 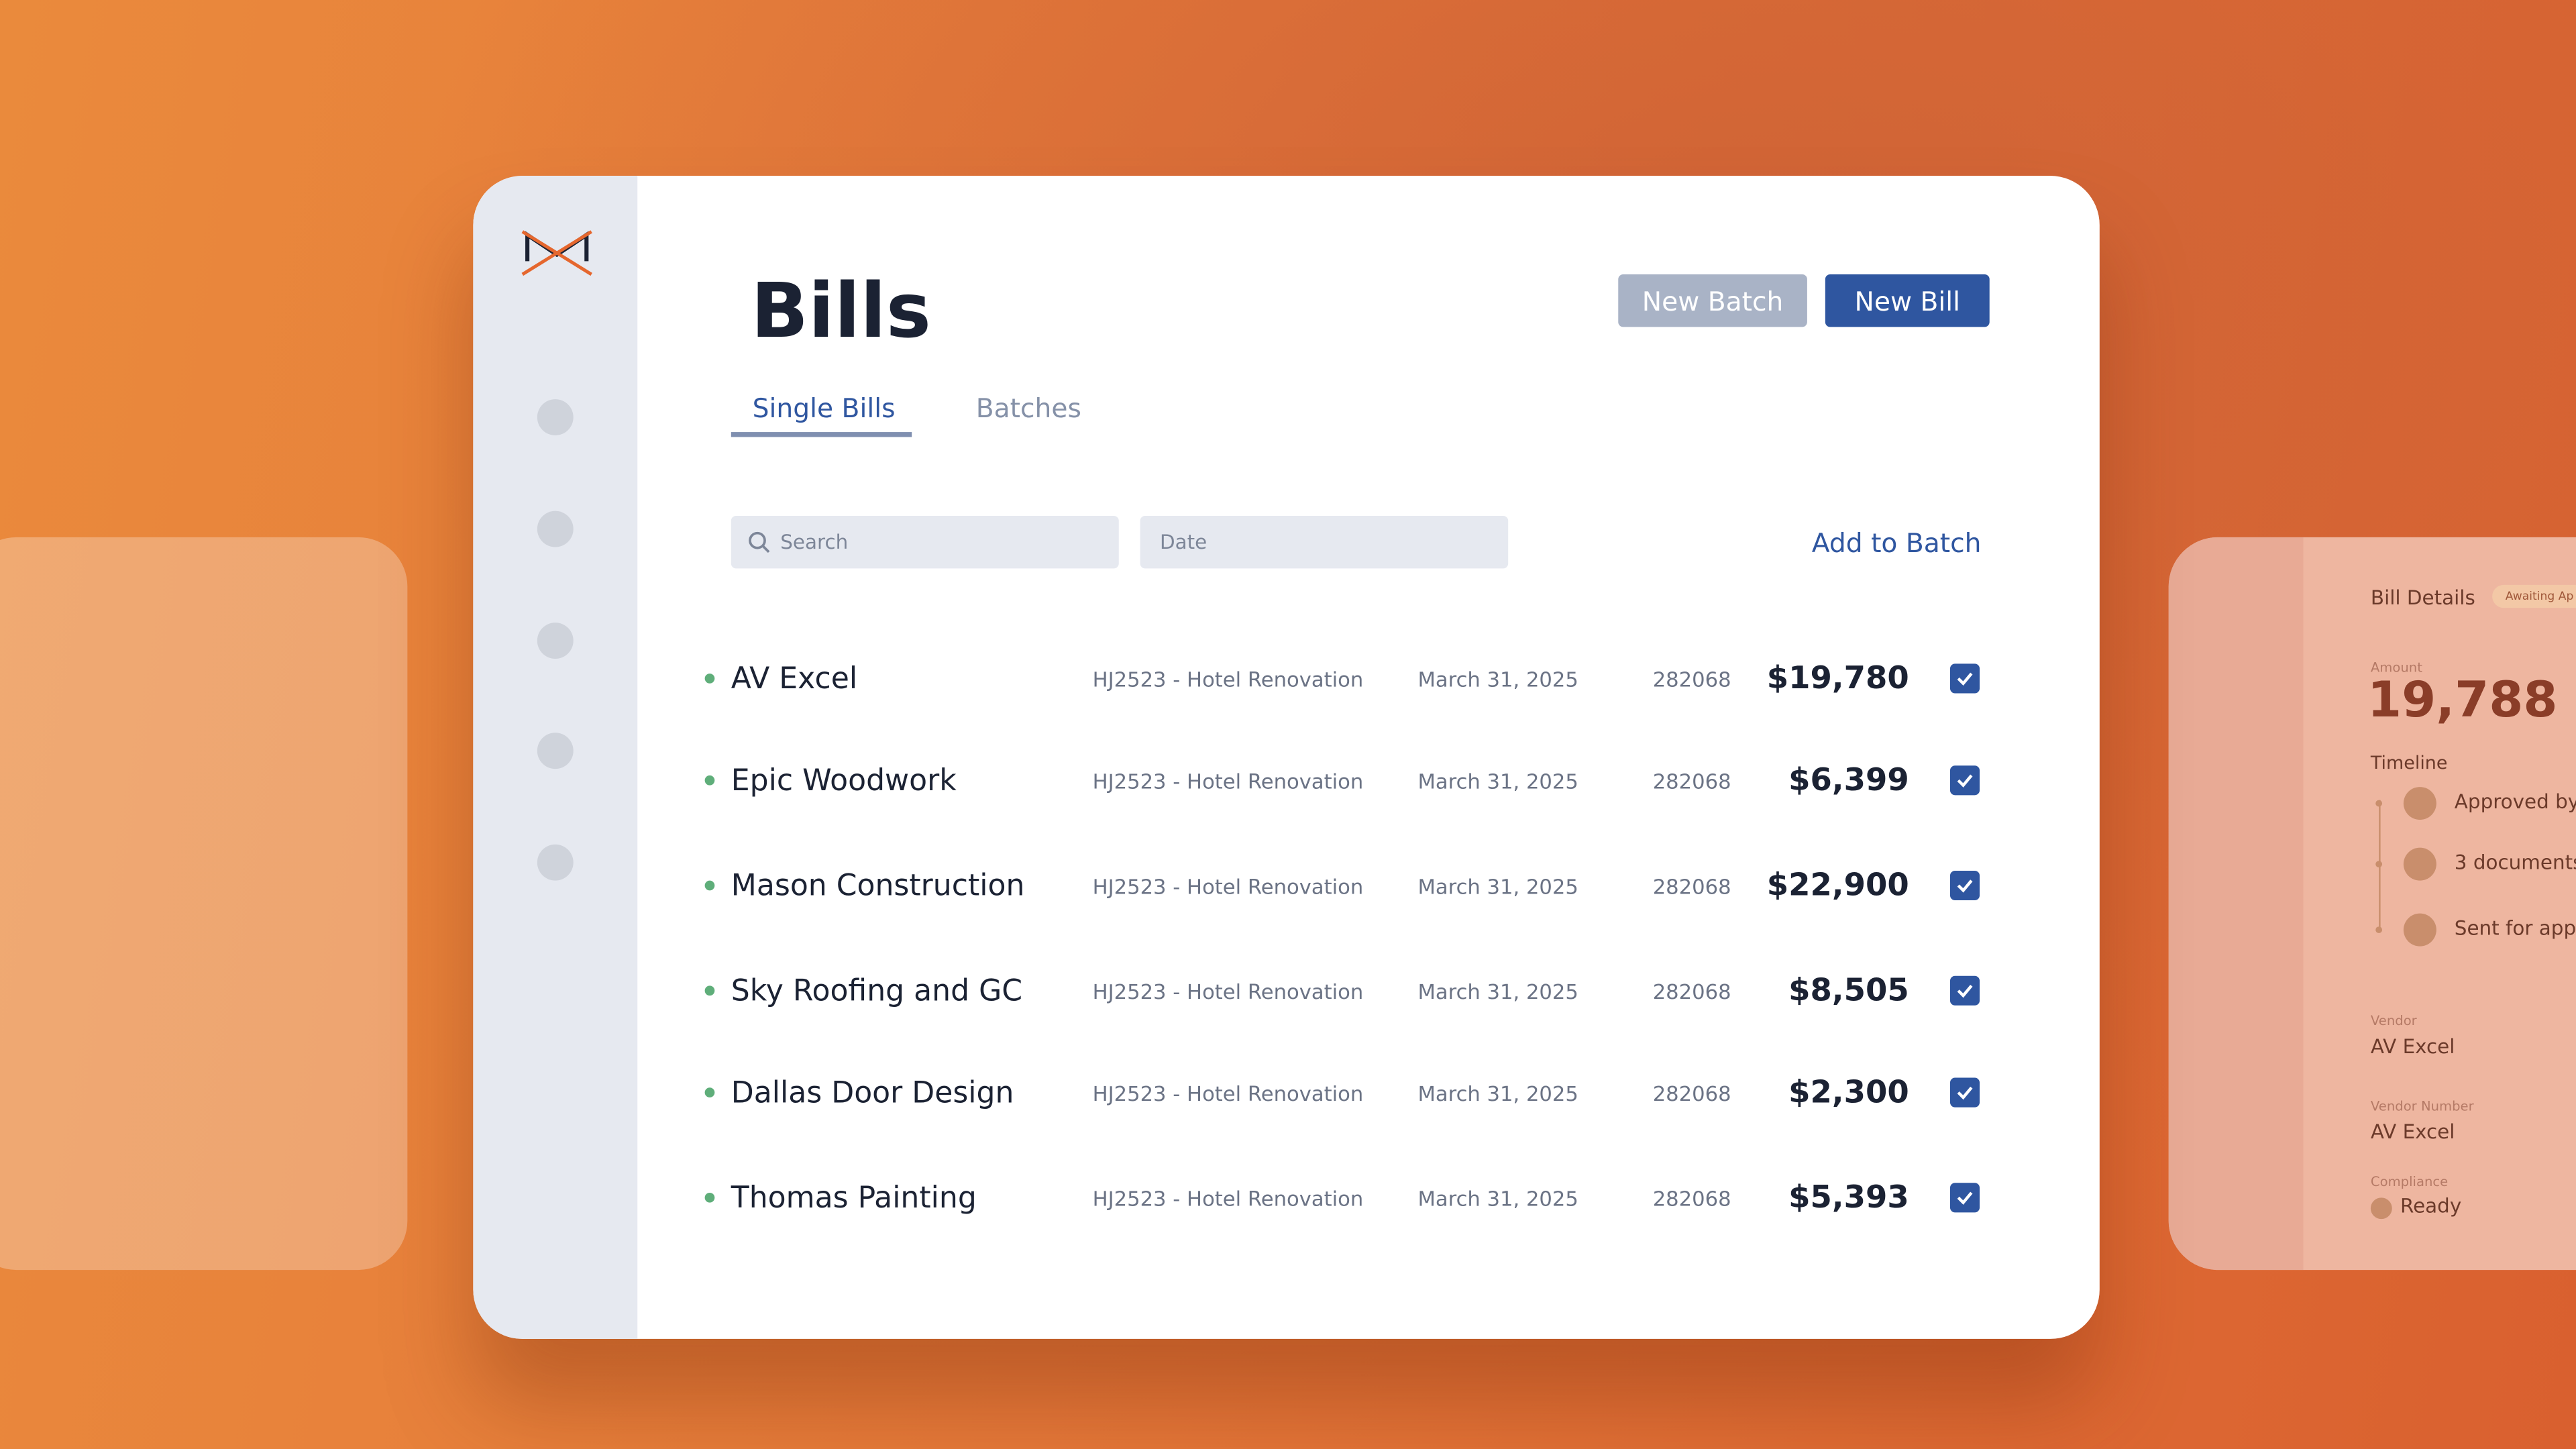 I want to click on search-icon, so click(x=759, y=542).